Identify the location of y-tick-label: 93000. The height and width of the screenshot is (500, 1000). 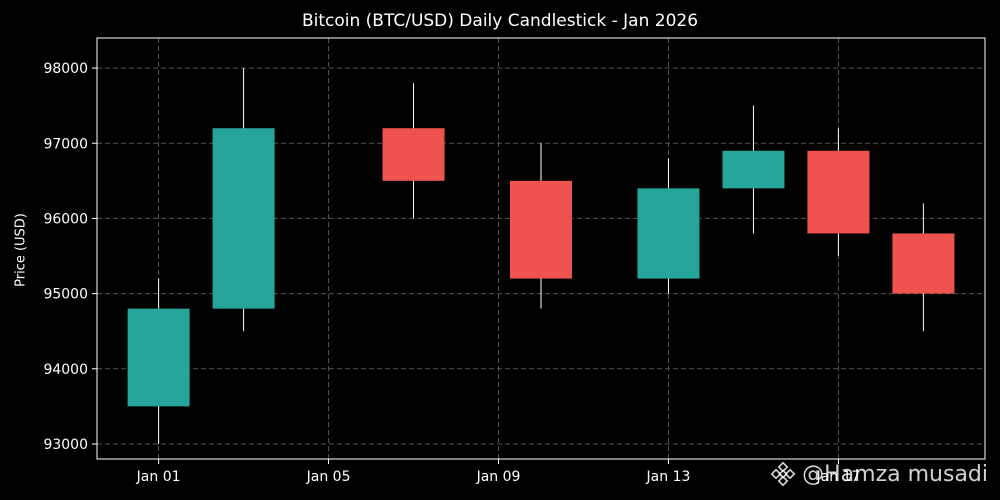
(65, 445).